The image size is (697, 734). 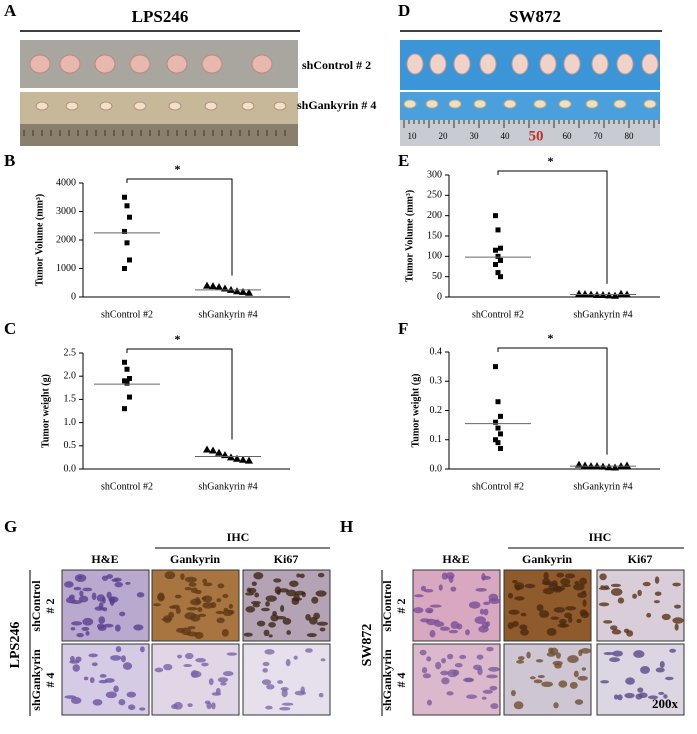 I want to click on x-tick-label: shControl #2, so click(x=127, y=486).